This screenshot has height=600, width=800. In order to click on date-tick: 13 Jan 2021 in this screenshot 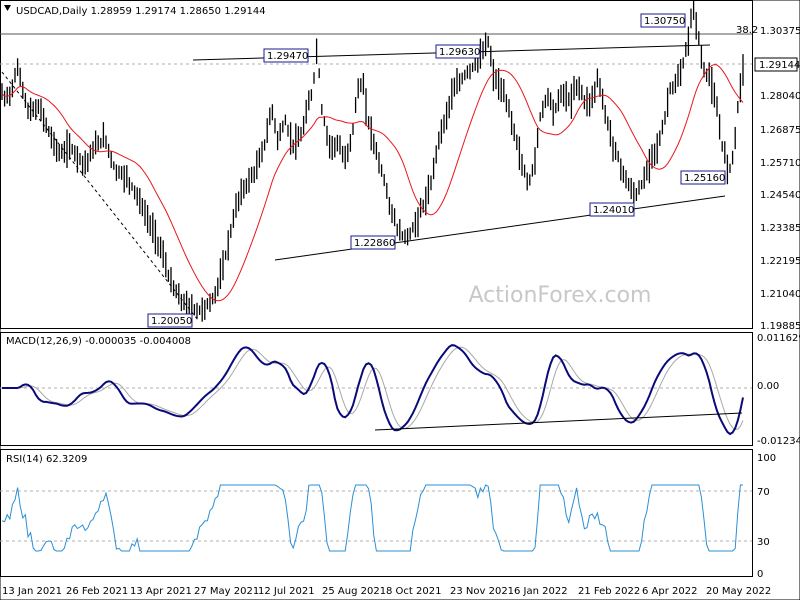, I will do `click(32, 591)`.